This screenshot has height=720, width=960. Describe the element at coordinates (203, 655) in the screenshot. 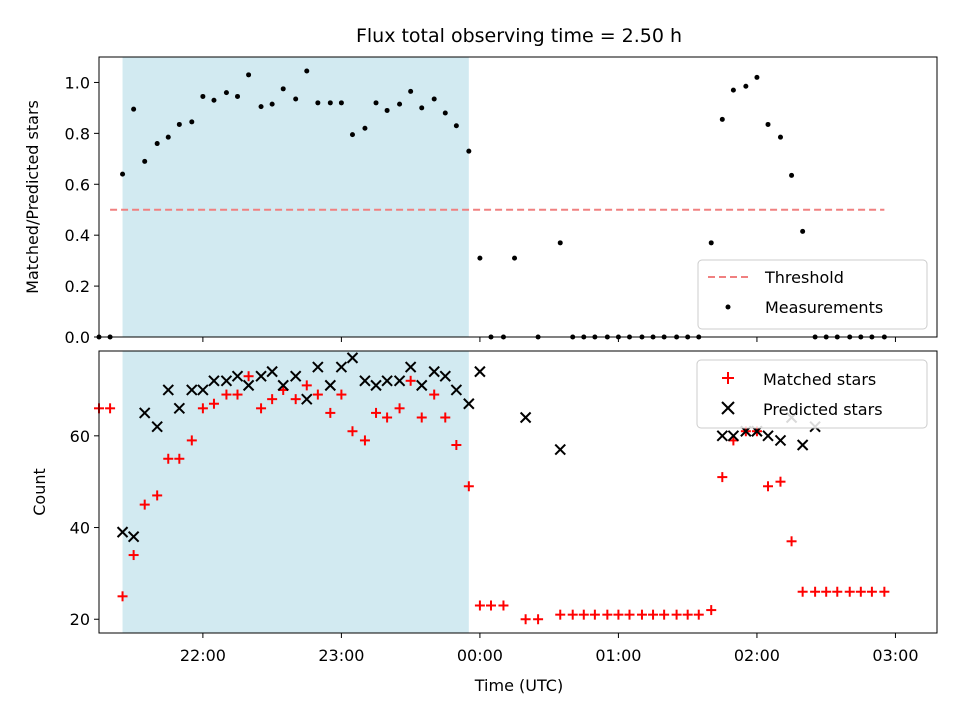

I see `x-tick-label: 22:00` at that location.